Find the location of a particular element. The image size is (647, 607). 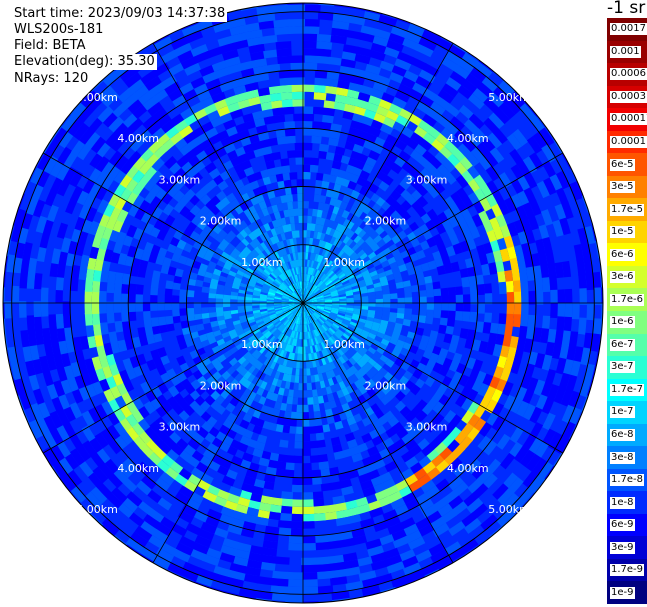

range-ring-label: 5.00km is located at coordinates (509, 509).